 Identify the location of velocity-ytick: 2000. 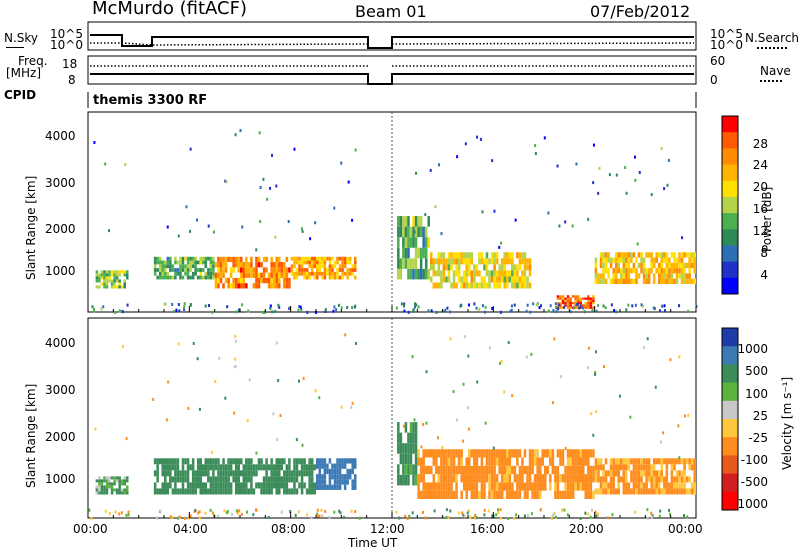
(60, 437).